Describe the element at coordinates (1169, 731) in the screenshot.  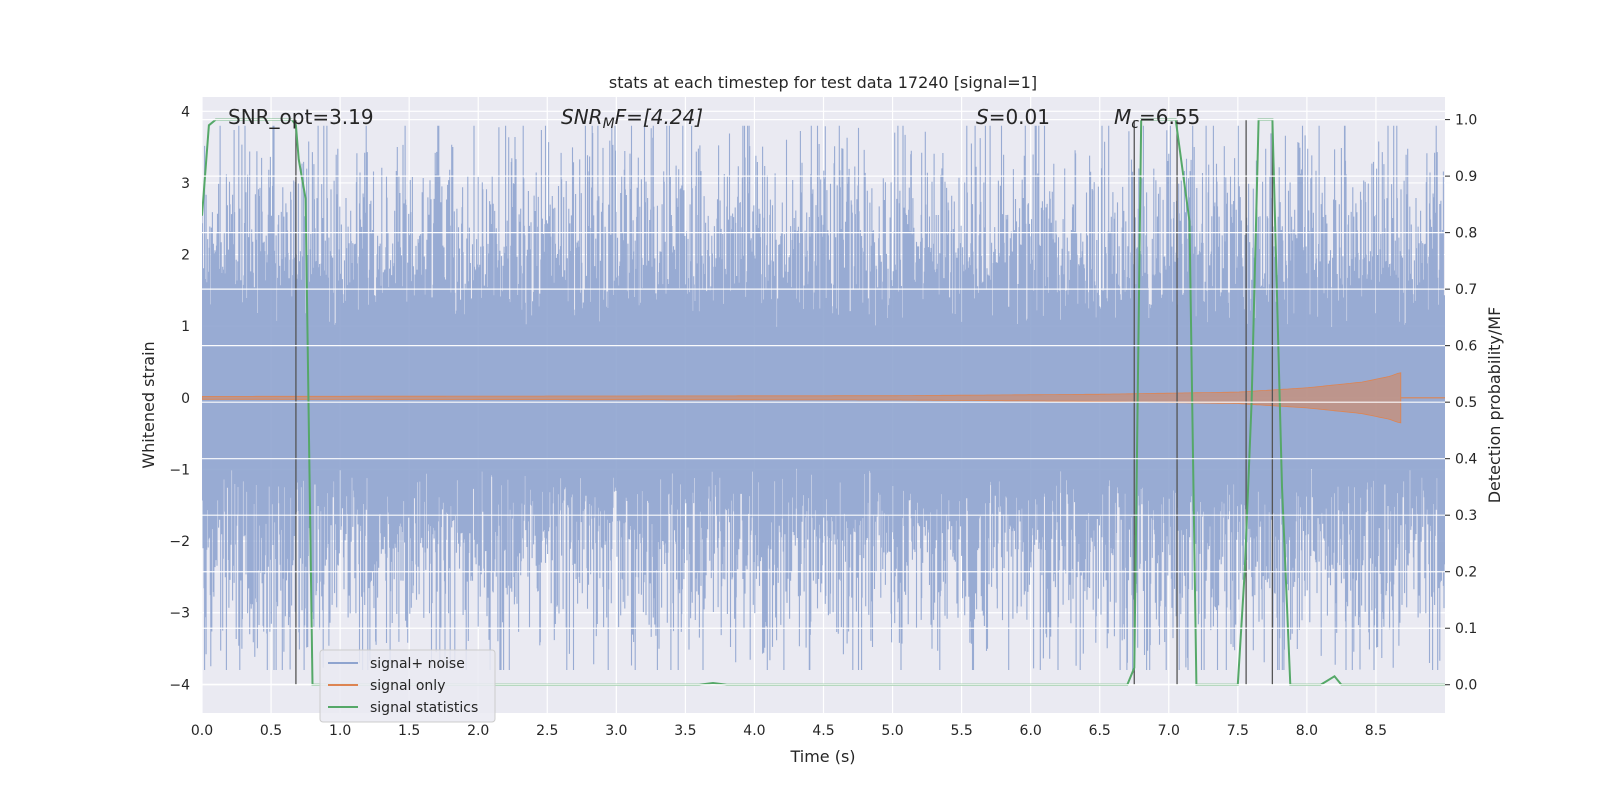
I see `x-tick-label: 7.0` at that location.